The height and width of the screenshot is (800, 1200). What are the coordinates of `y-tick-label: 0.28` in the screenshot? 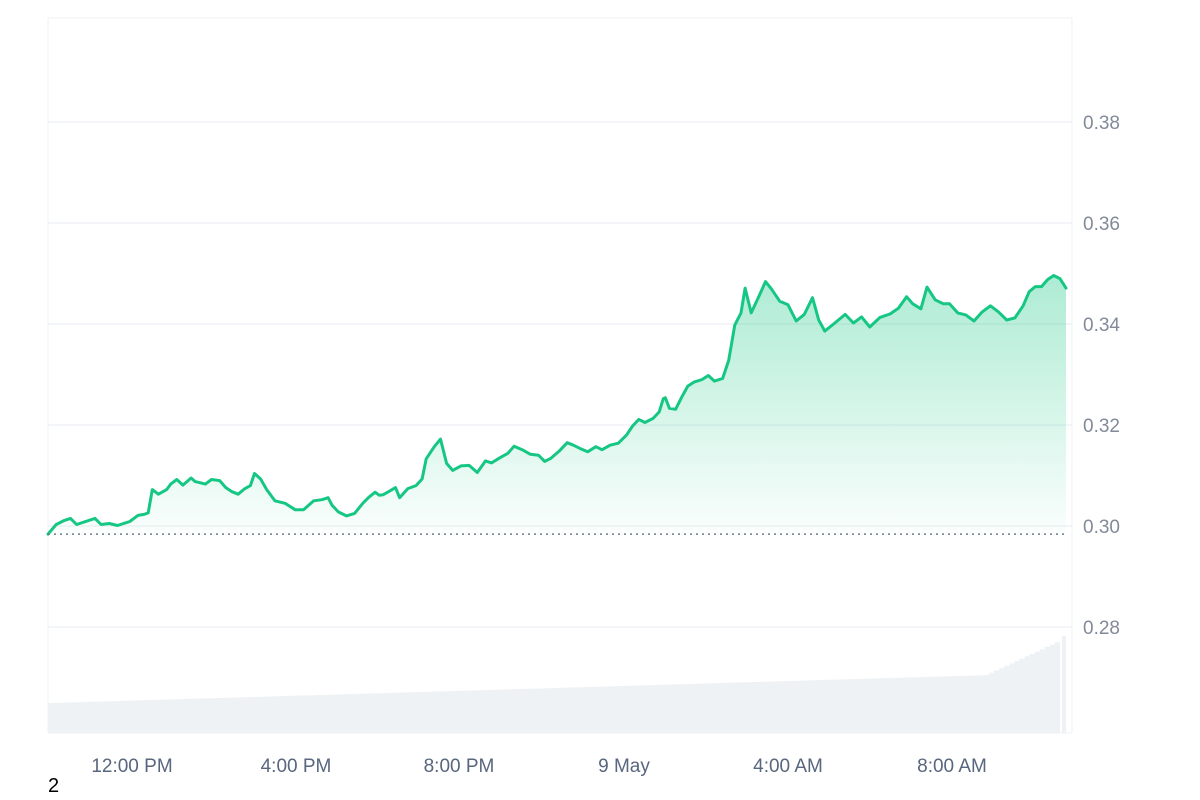 It's located at (1101, 628).